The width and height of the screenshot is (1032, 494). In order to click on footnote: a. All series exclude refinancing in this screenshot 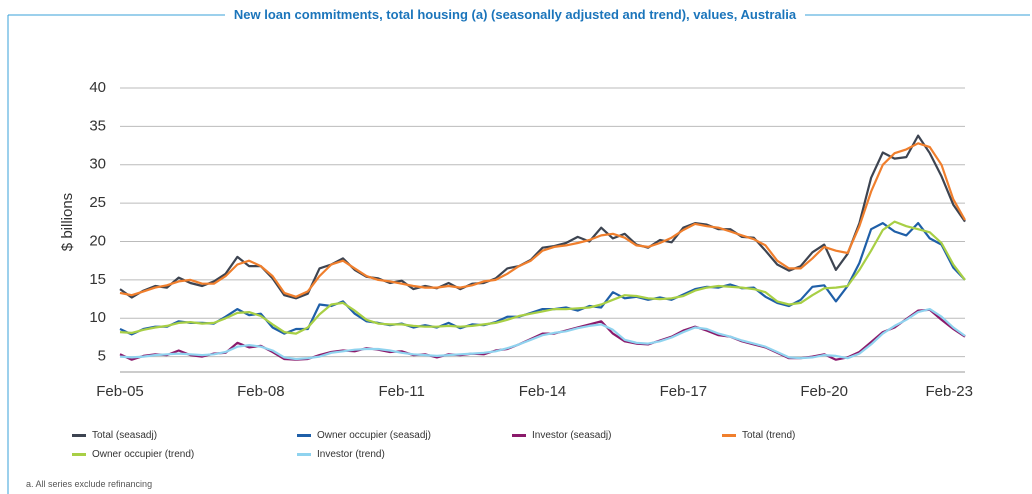, I will do `click(89, 484)`.